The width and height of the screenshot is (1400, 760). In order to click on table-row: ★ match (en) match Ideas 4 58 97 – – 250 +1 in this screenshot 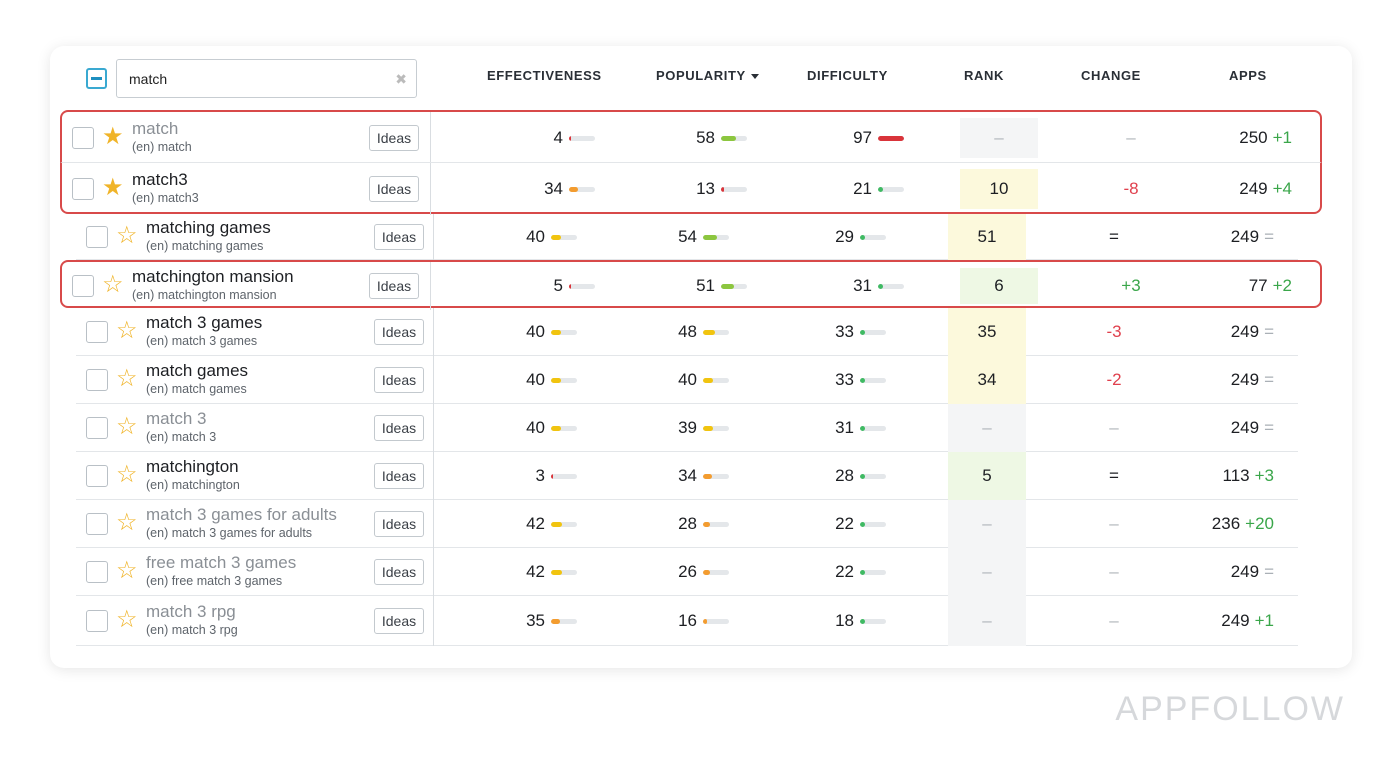, I will do `click(691, 137)`.